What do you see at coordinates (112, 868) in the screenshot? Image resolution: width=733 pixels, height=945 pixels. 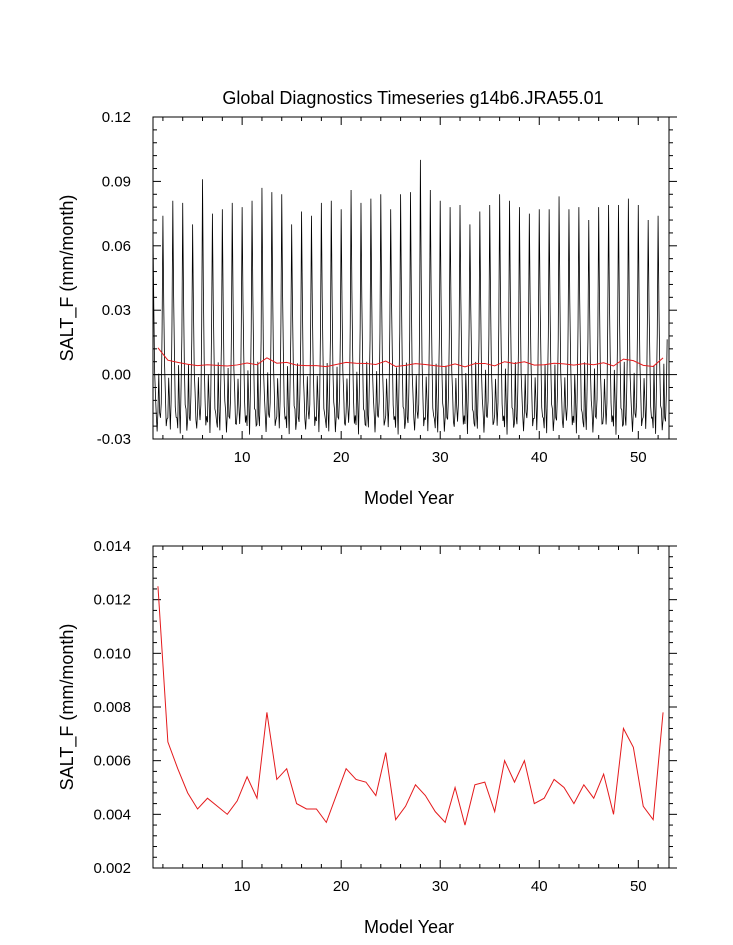 I see `y-tick-label: 0.002` at bounding box center [112, 868].